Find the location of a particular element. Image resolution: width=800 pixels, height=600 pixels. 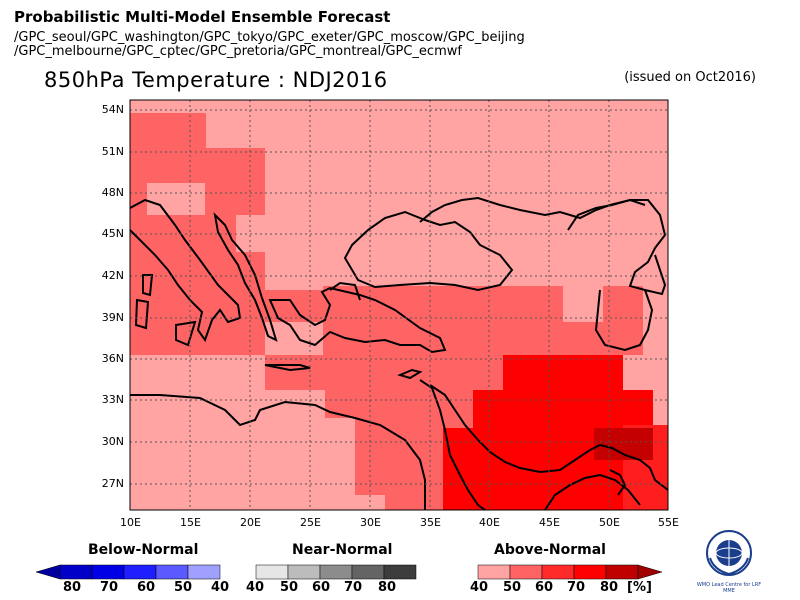

near-tick: 50 is located at coordinates (289, 587).